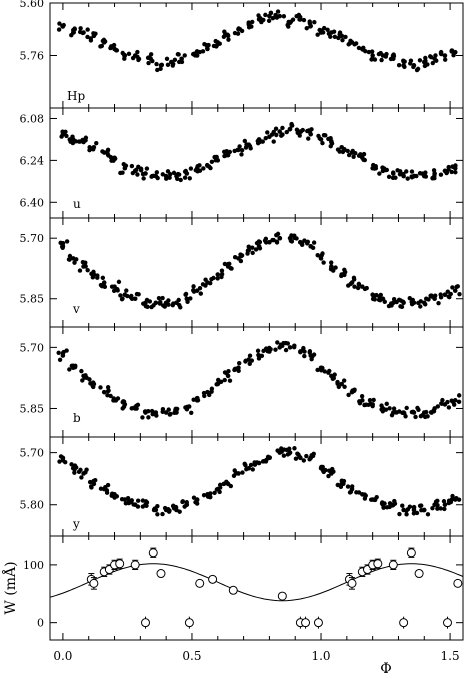  I want to click on x-tick-label-3: 1.5, so click(450, 656).